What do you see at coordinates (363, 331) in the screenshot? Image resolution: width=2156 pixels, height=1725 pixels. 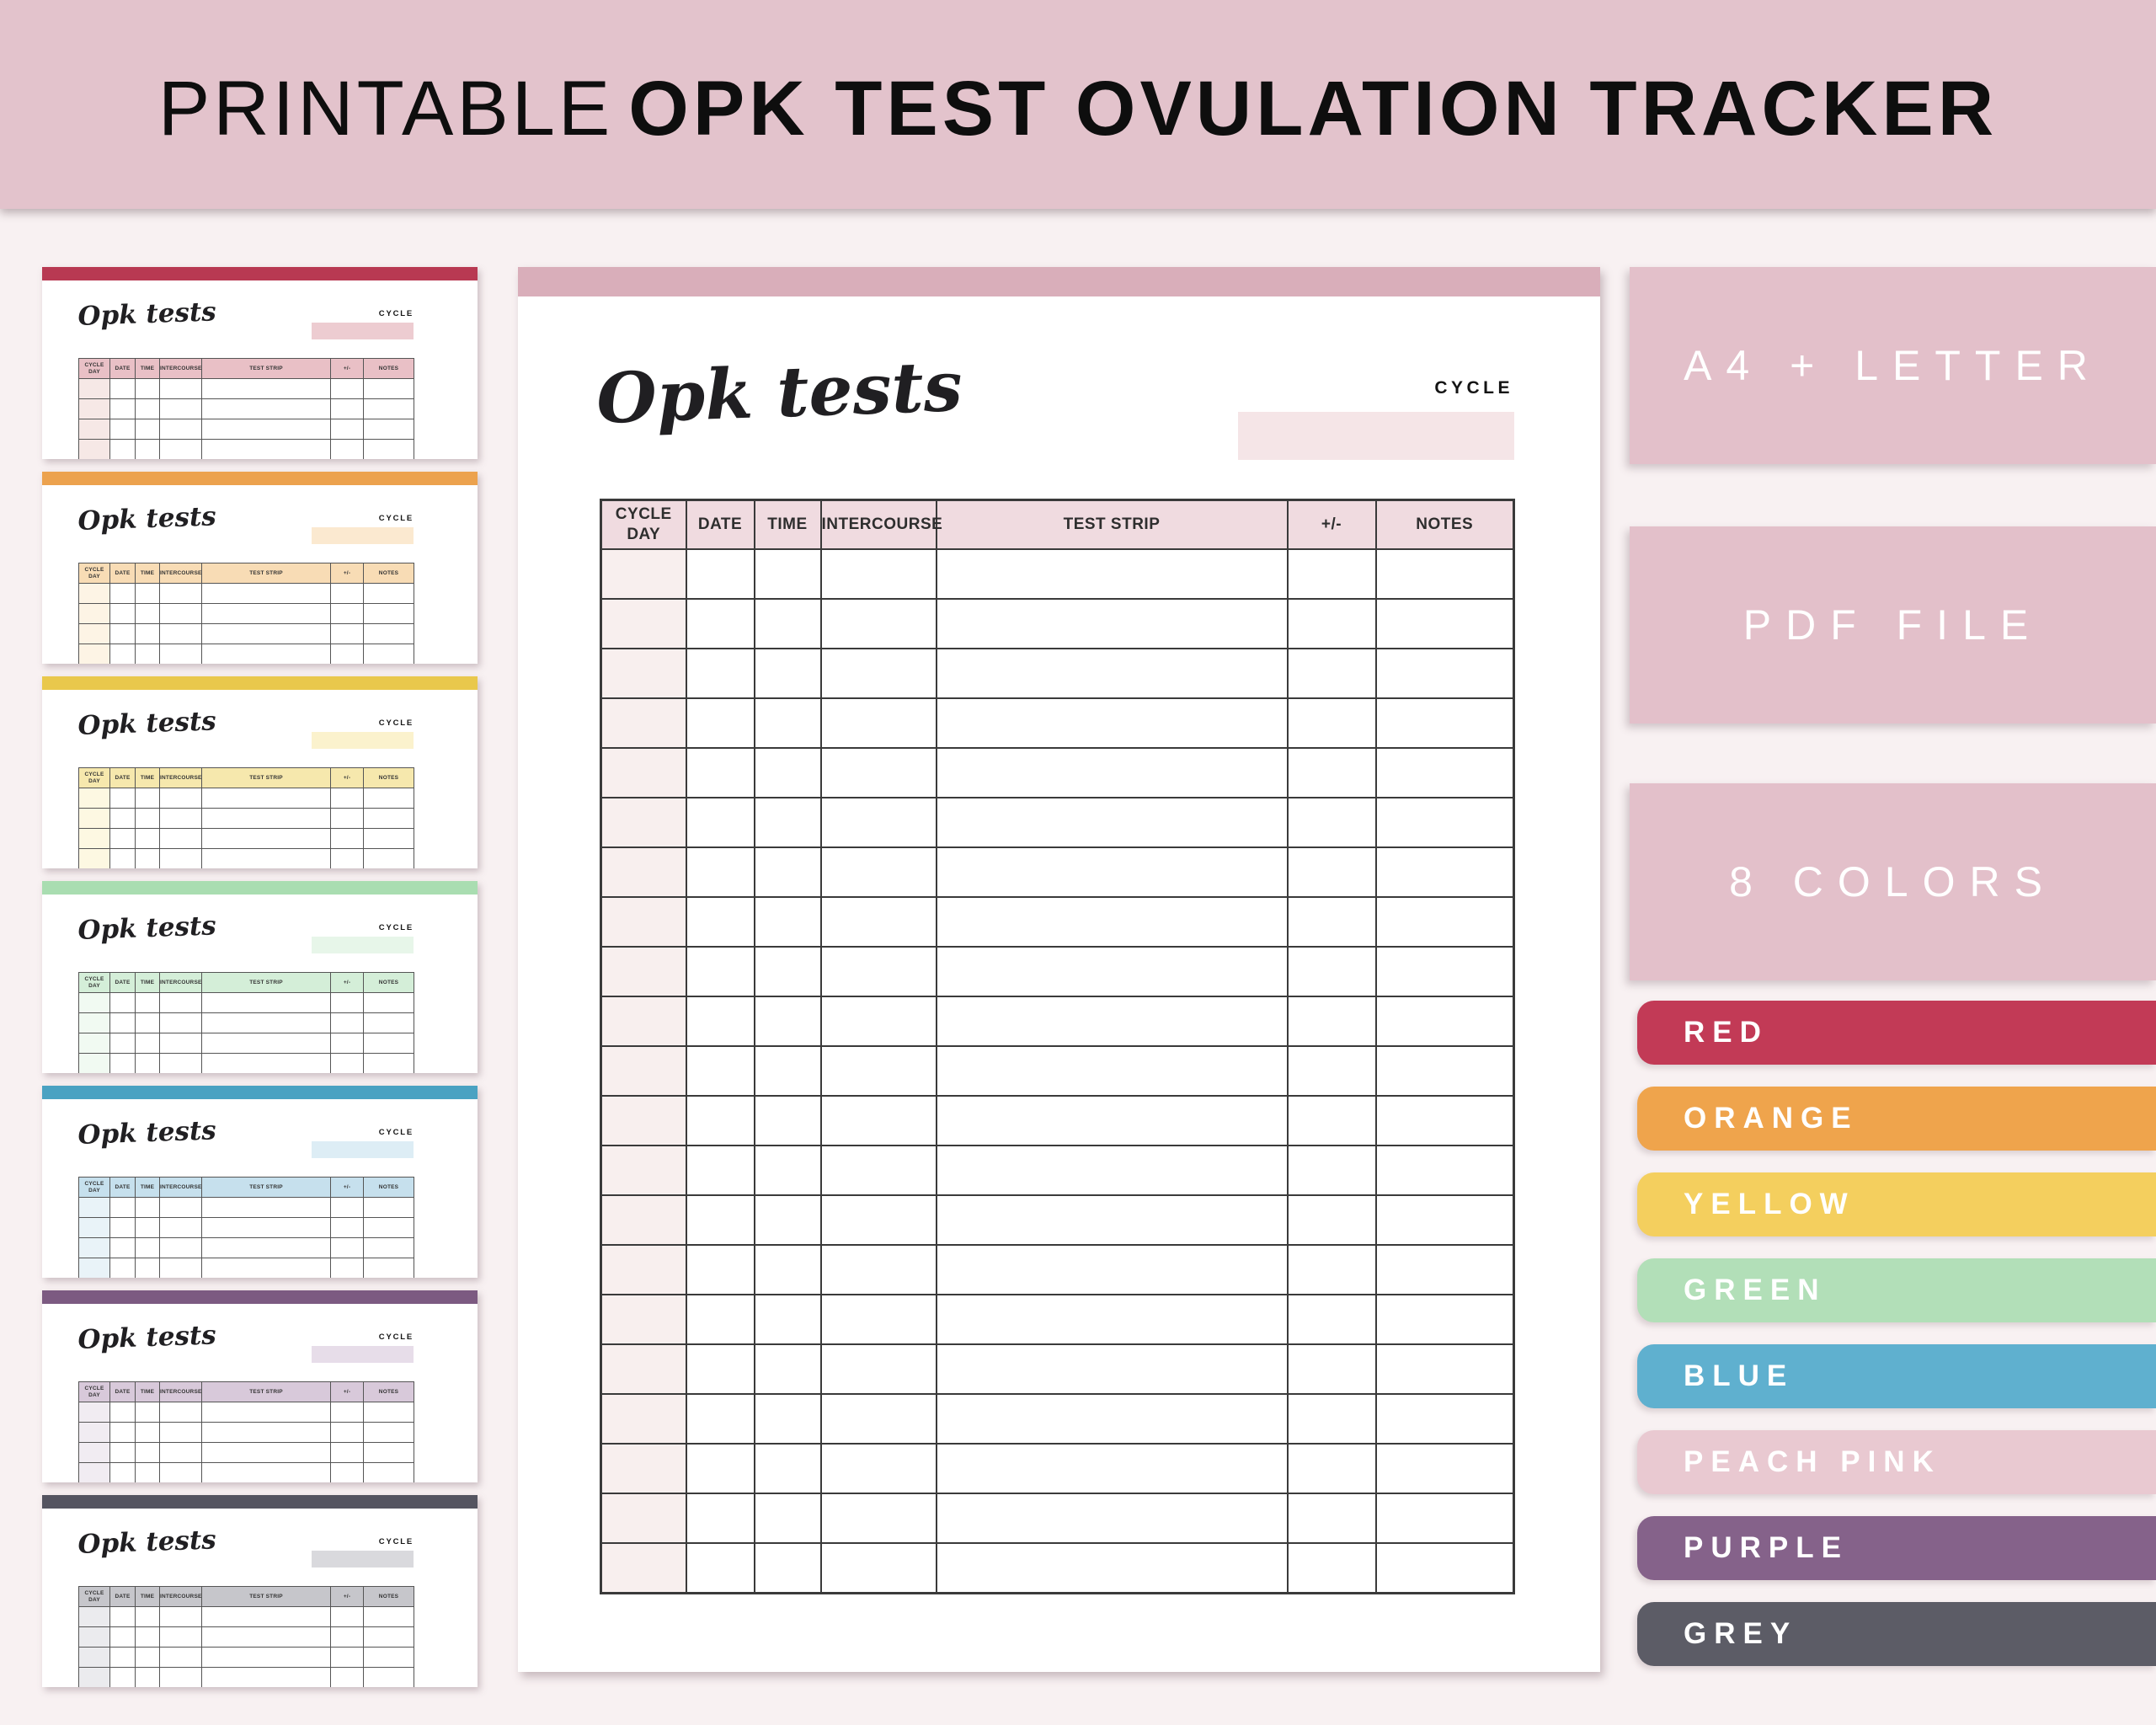 I see `cycle-input-box` at bounding box center [363, 331].